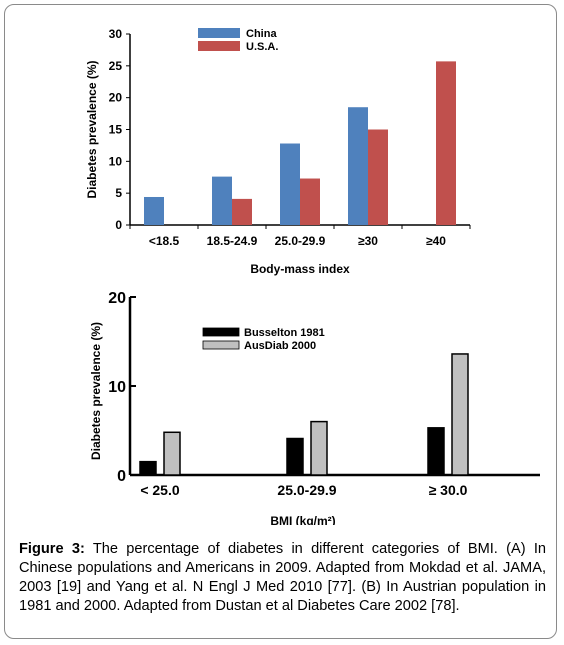  Describe the element at coordinates (368, 241) in the screenshot. I see `x-tick-label: ≥30` at that location.